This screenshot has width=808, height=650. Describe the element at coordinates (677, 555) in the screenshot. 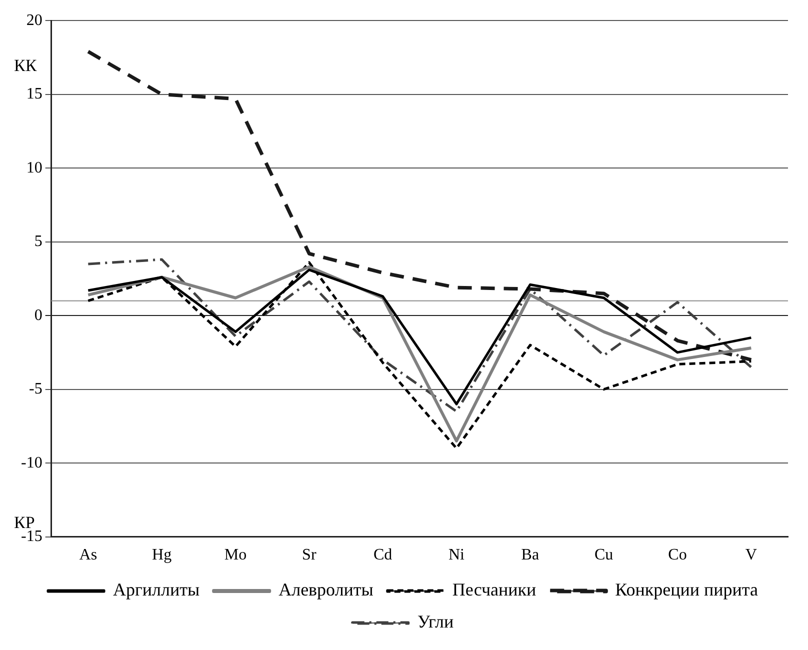

I see `x-tick-label: Co` at that location.